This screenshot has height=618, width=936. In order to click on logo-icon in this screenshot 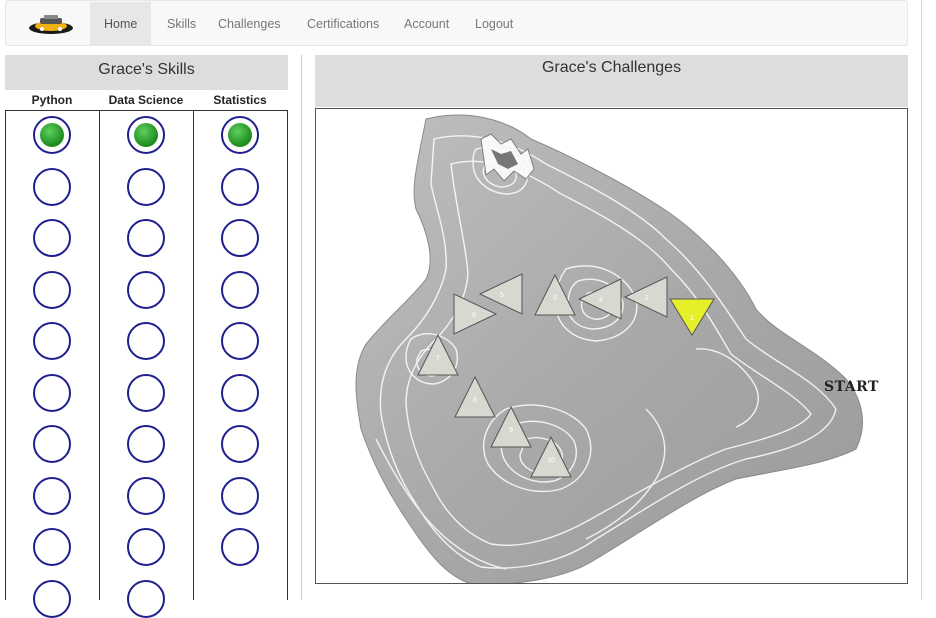, I will do `click(51, 24)`.